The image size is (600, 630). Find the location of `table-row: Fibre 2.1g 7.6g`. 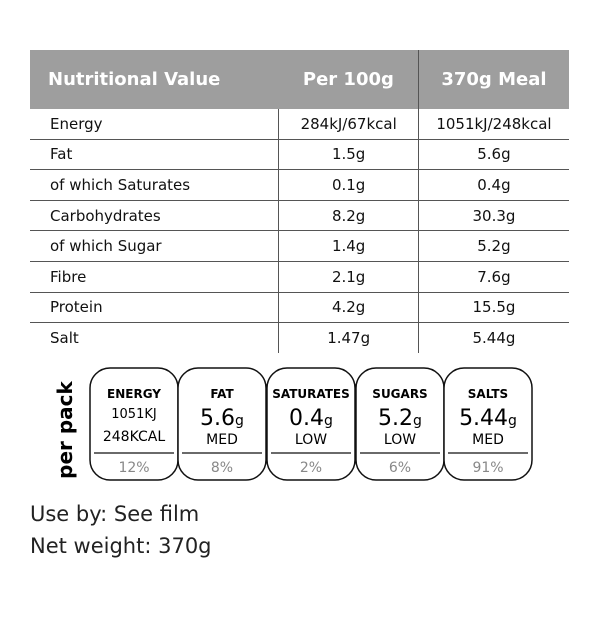

table-row: Fibre 2.1g 7.6g is located at coordinates (299, 277).